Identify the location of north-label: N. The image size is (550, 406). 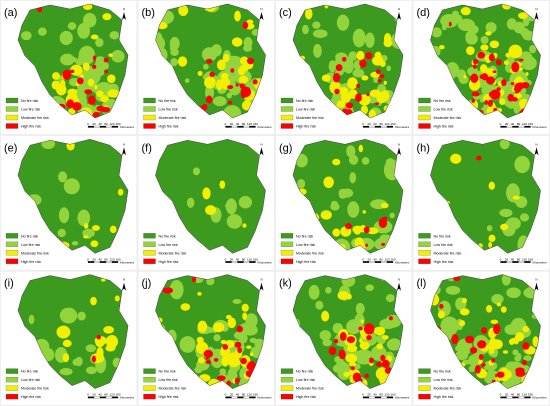
(399, 144).